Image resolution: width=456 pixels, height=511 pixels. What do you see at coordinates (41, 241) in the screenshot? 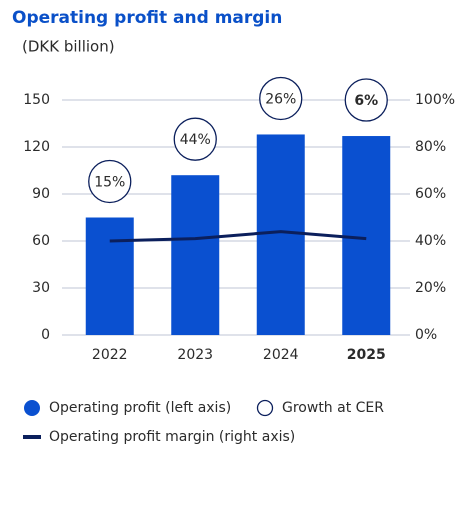
I see `y-tick-label: 60` at bounding box center [41, 241].